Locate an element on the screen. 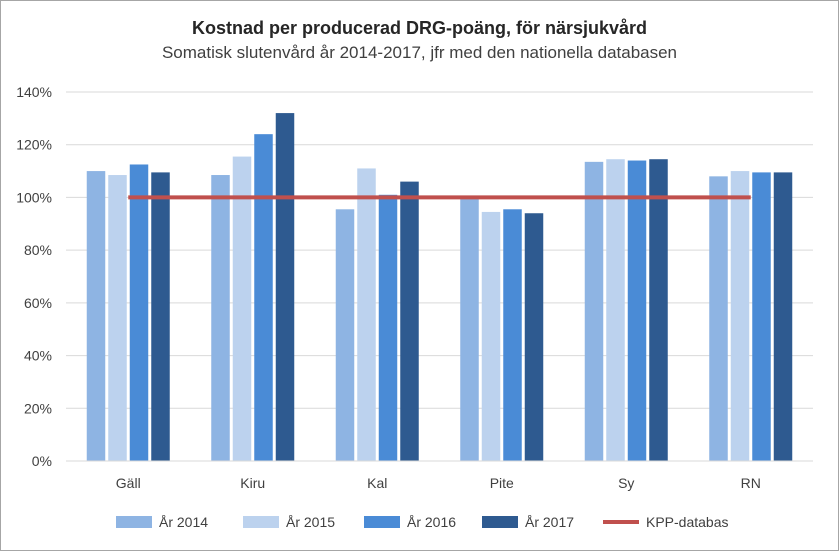  legend: År 2014 År 2015 År 2016 År 2017 KPP-databas is located at coordinates (422, 522).